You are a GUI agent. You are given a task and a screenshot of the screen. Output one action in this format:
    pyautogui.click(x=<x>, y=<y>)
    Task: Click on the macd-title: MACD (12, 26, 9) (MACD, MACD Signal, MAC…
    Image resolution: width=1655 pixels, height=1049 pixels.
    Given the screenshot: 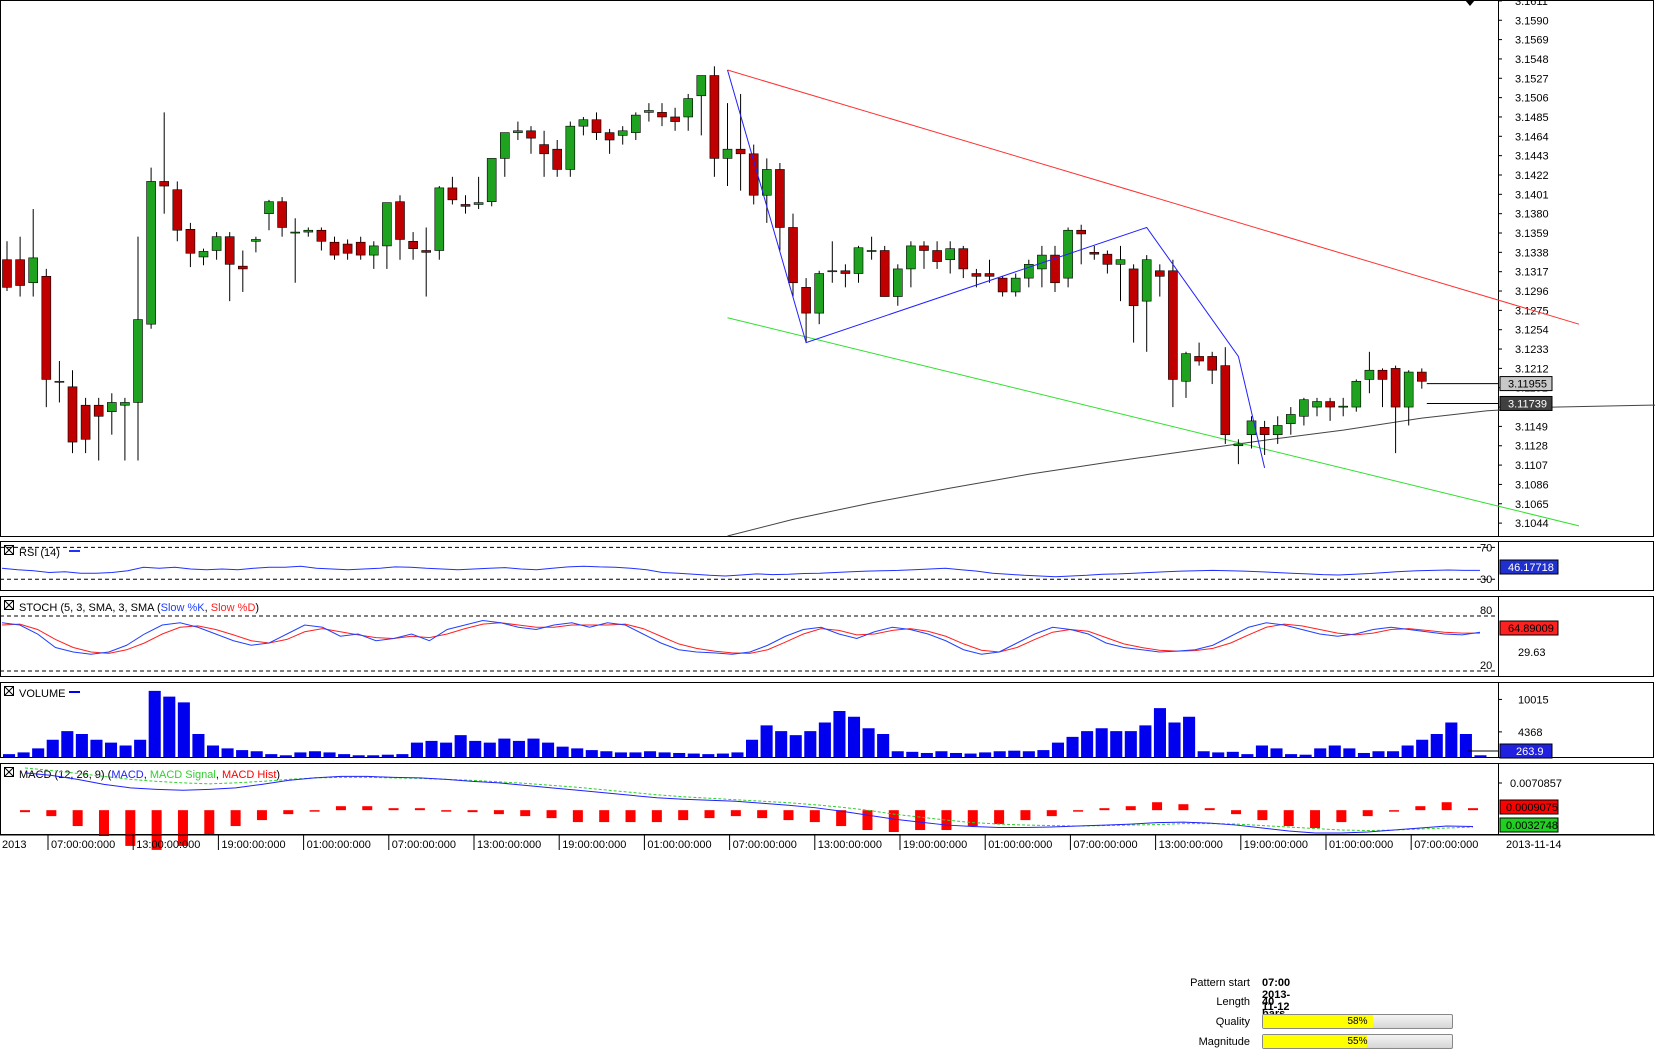 What is the action you would take?
    pyautogui.click(x=149, y=775)
    